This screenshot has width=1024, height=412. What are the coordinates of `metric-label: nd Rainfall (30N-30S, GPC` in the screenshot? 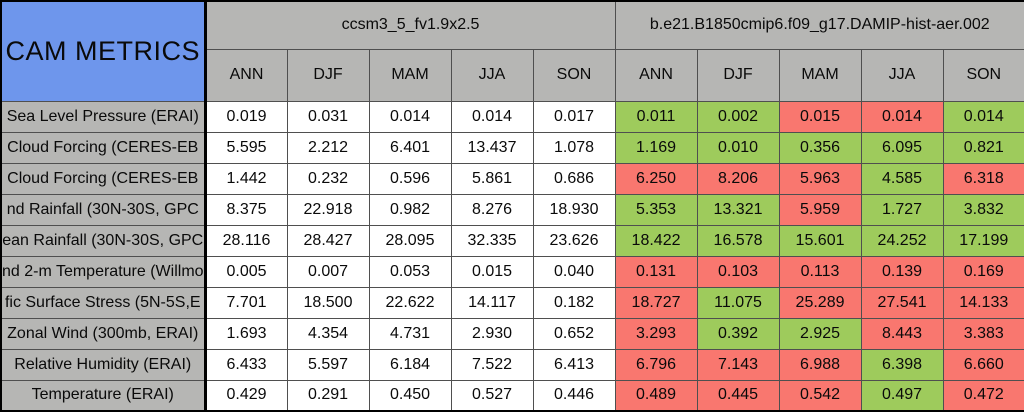 It's located at (103, 209).